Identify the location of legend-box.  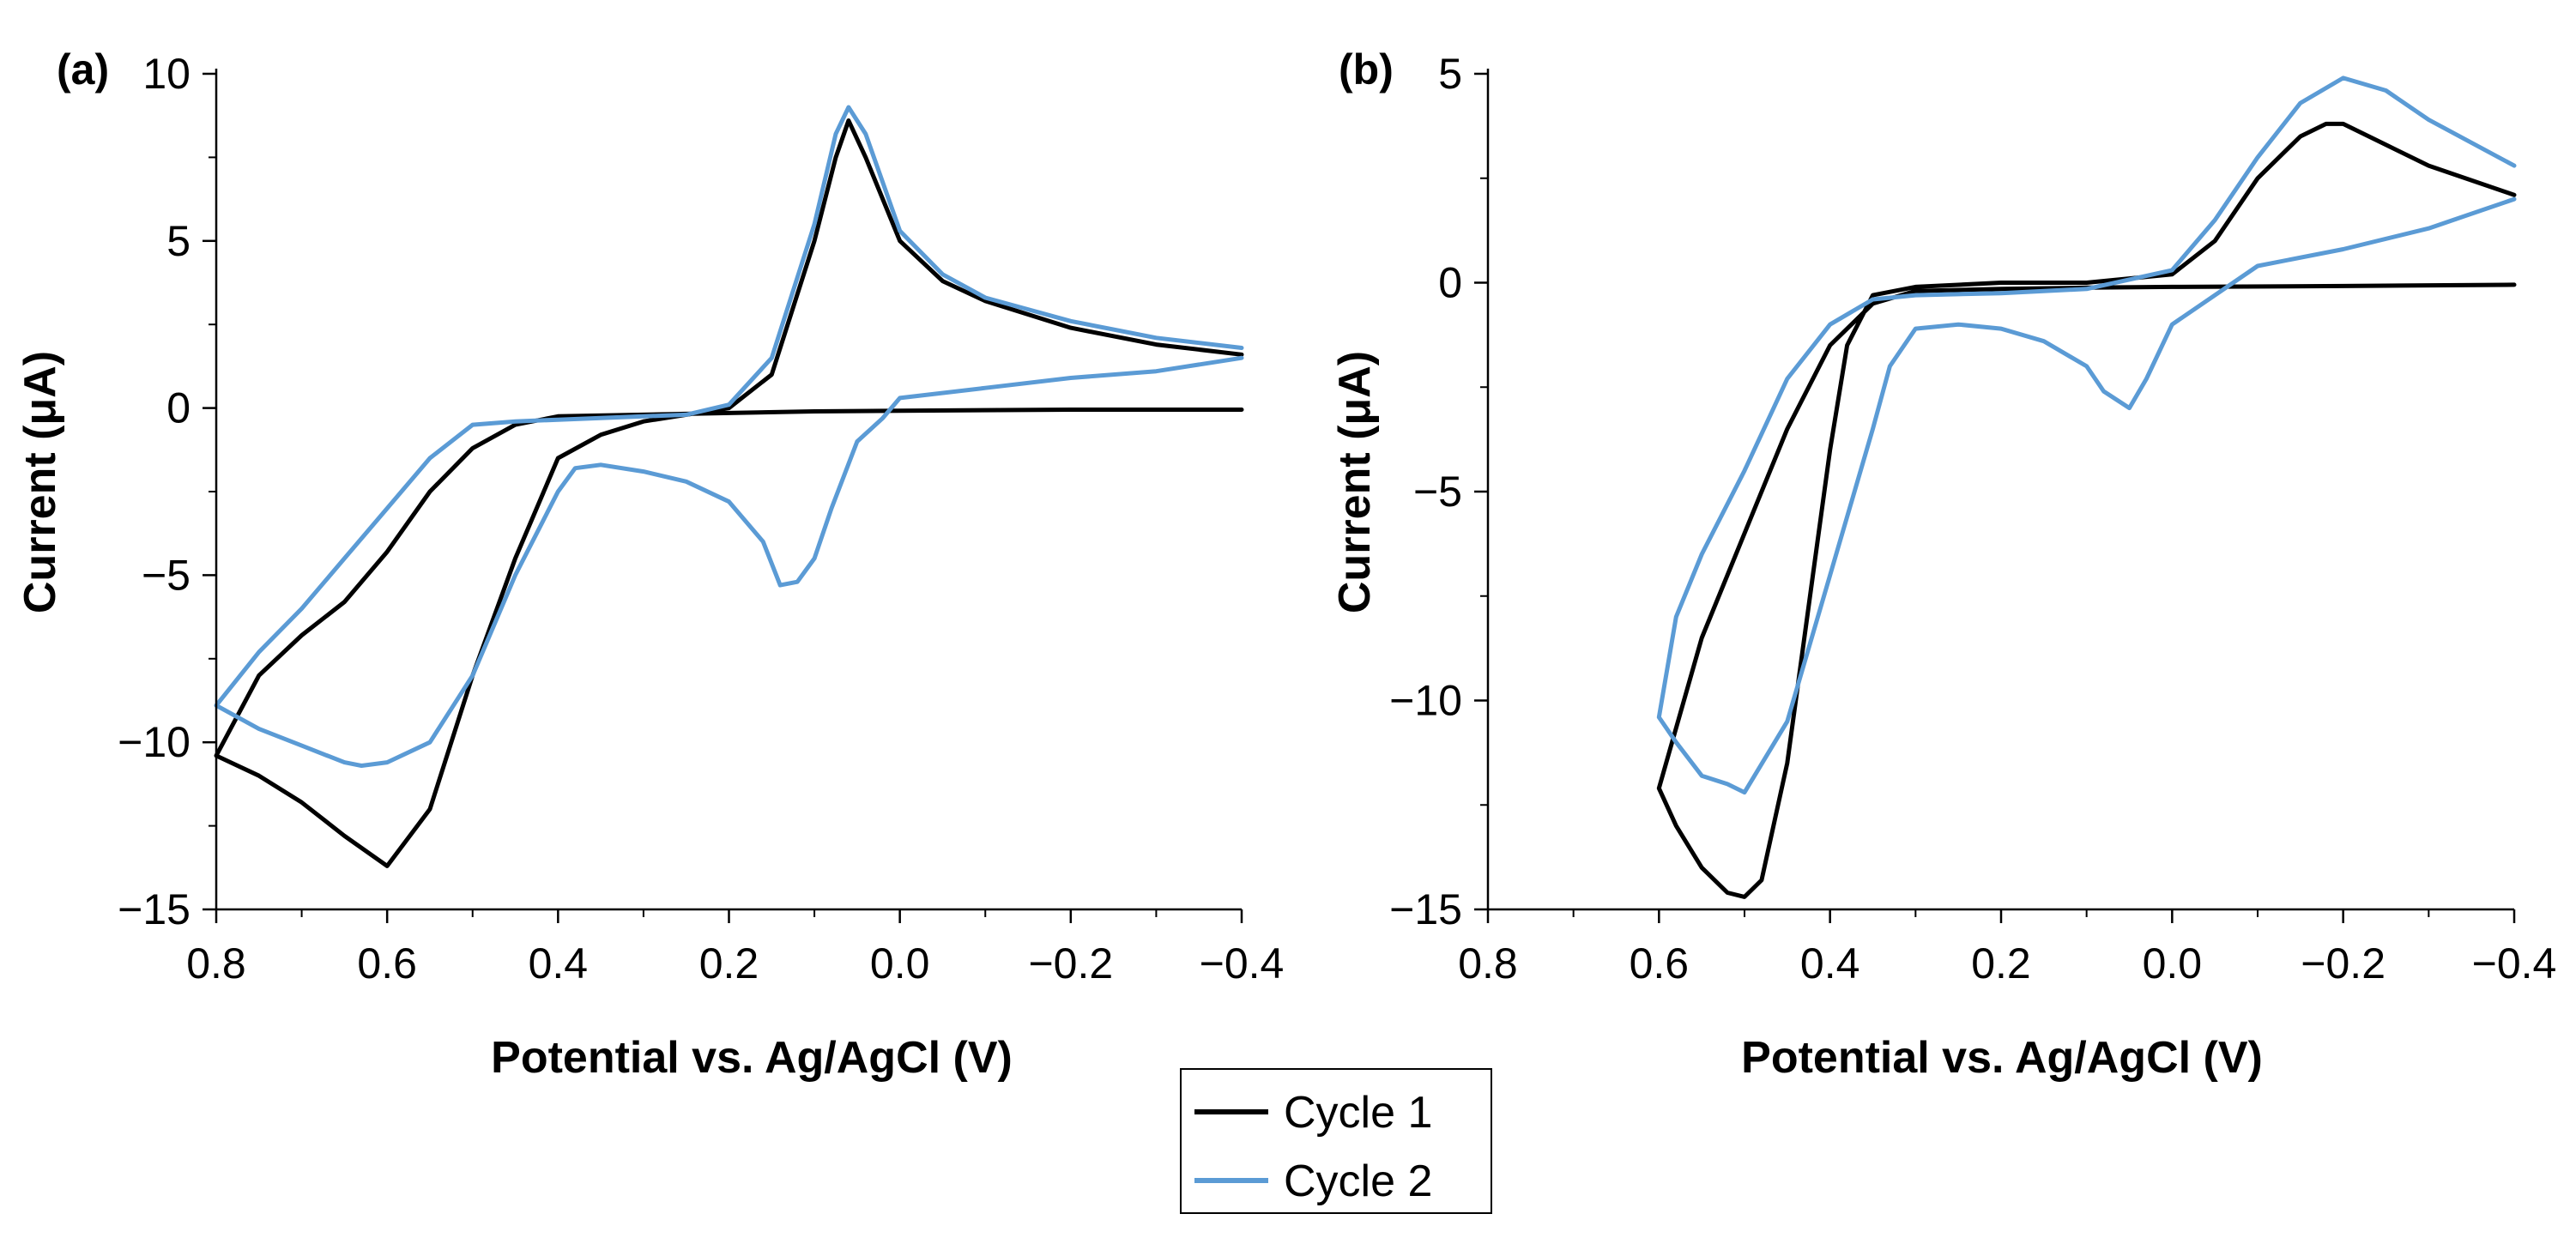
(1336, 1141).